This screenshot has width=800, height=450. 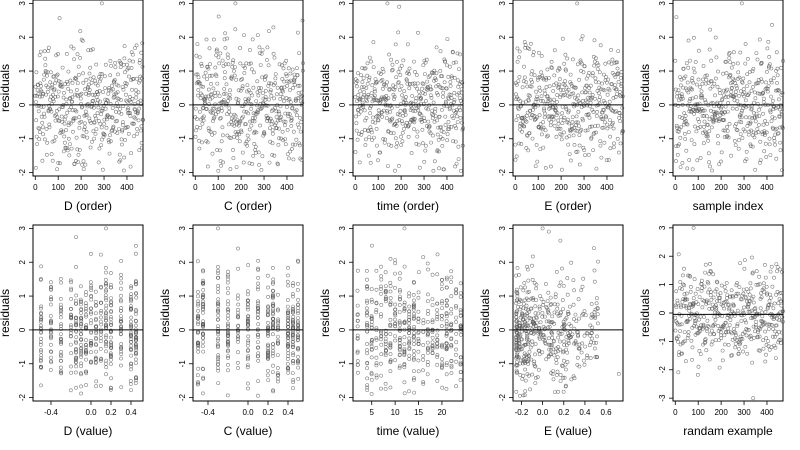 What do you see at coordinates (182, 139) in the screenshot?
I see `y-tick-label: -1` at bounding box center [182, 139].